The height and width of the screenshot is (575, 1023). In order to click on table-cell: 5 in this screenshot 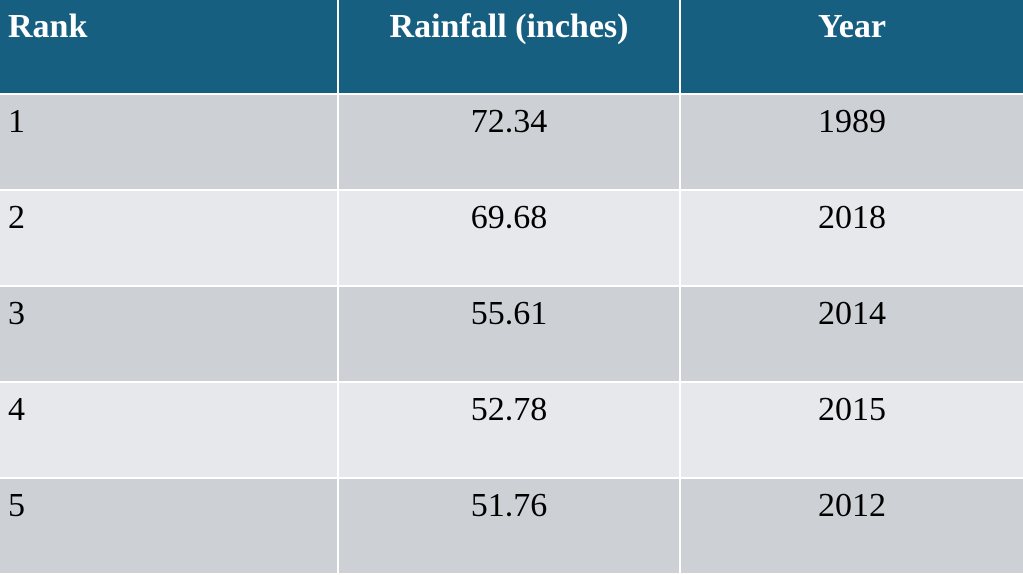, I will do `click(169, 527)`.